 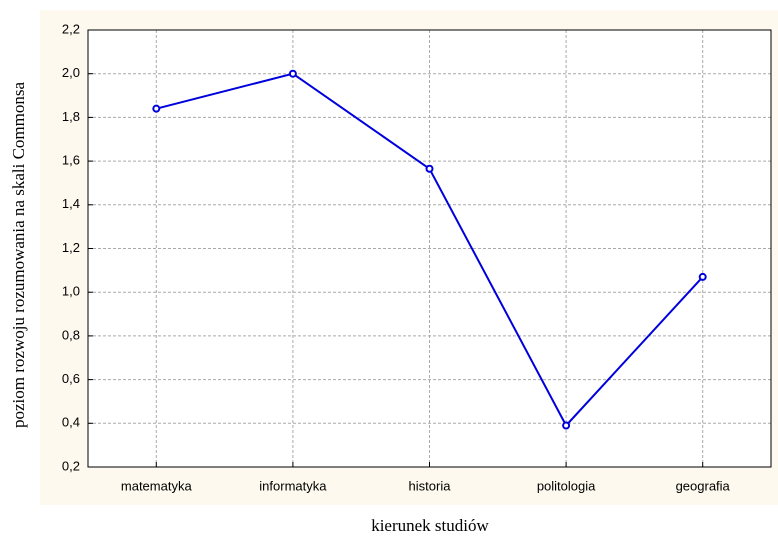 I want to click on y-tick-label: 0,6, so click(x=71, y=378).